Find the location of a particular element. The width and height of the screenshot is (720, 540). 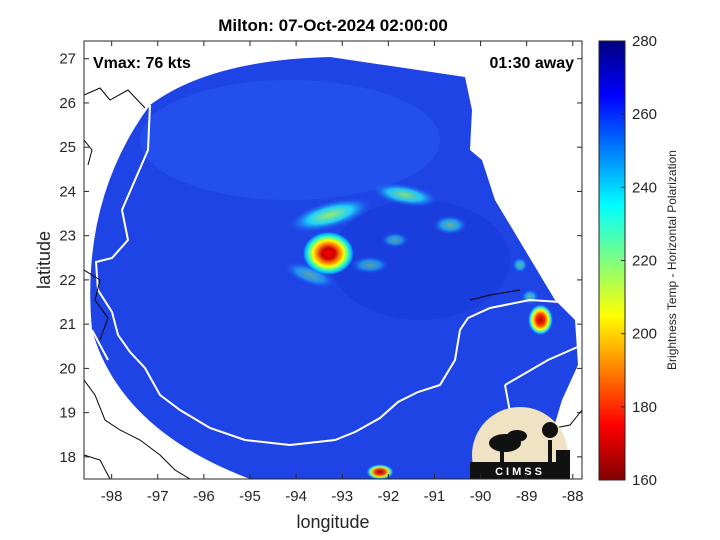

colorbar-tick-label: 280 is located at coordinates (644, 41).